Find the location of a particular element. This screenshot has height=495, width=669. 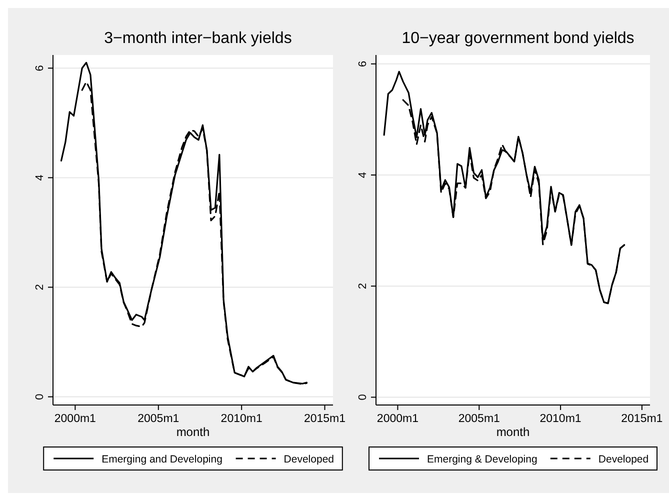

legend-label: Emerging and Developing is located at coordinates (162, 460).